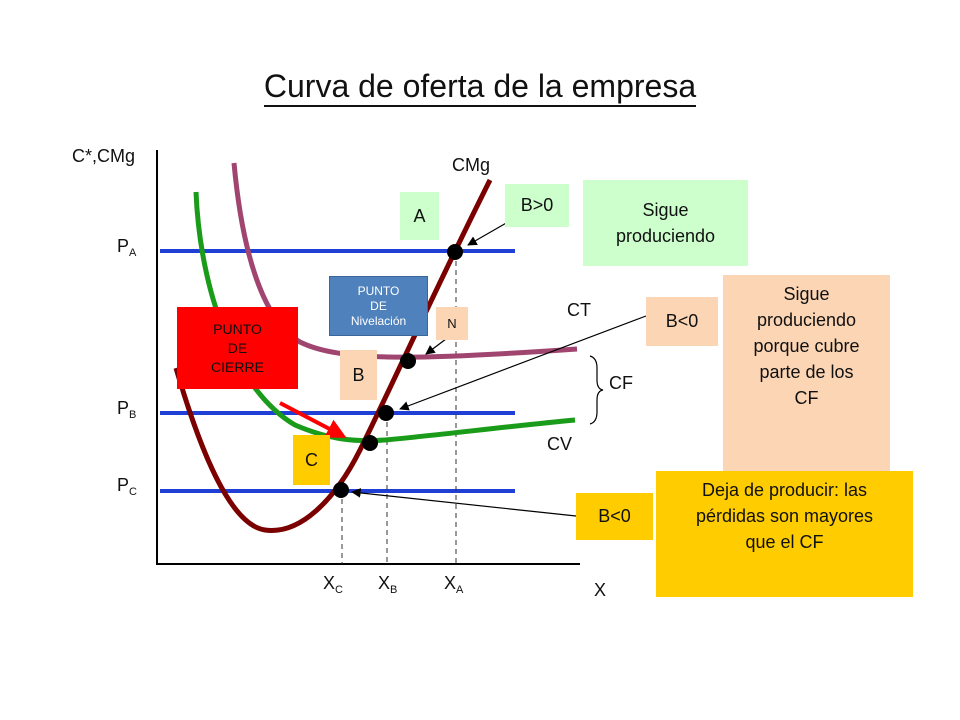  Describe the element at coordinates (600, 590) in the screenshot. I see `x-axis-label: X` at that location.